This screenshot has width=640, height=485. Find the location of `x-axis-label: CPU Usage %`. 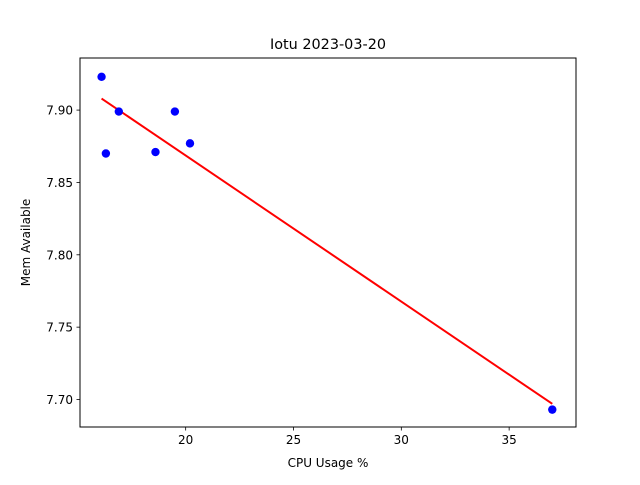

x-axis-label: CPU Usage % is located at coordinates (328, 463).